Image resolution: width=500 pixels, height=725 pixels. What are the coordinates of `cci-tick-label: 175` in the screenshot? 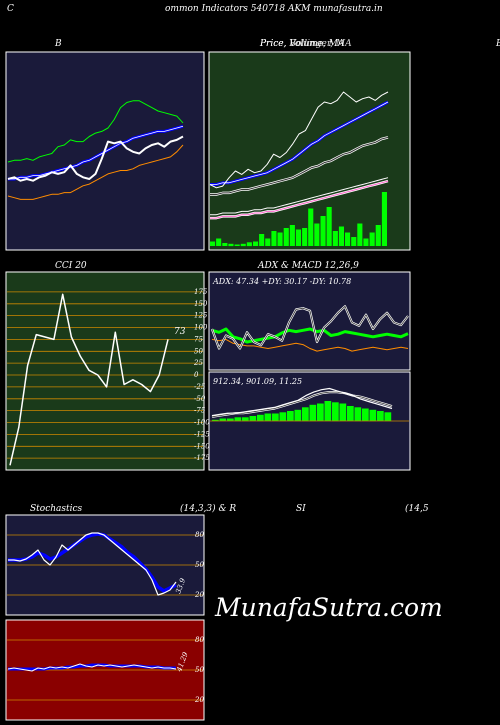 It's located at (201, 292).